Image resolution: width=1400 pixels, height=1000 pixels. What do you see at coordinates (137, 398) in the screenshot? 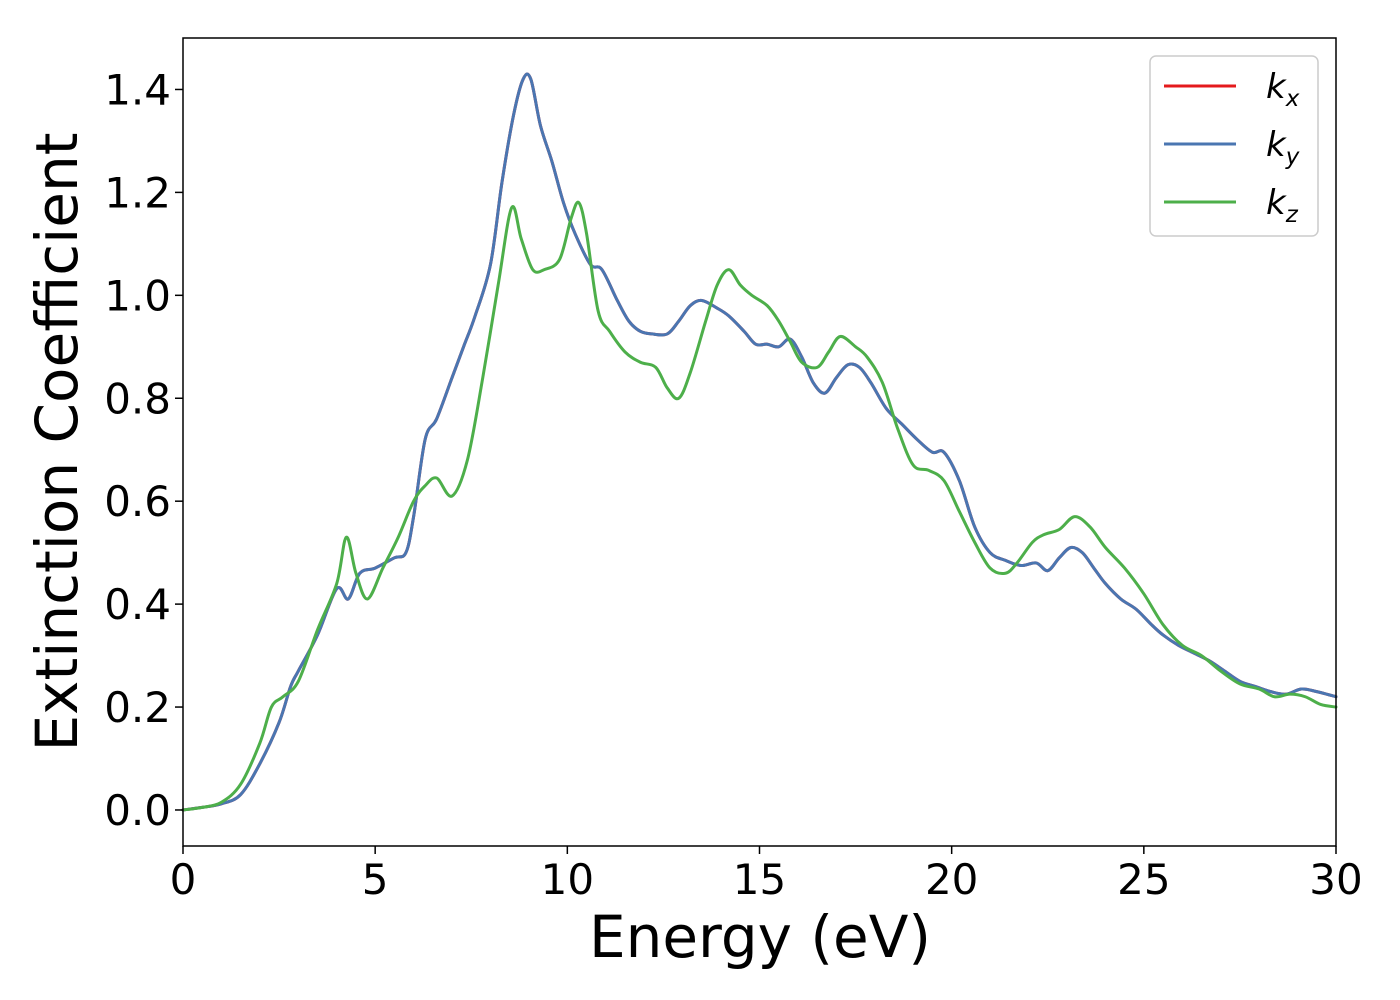
I see `y-tick-label: 0.8` at bounding box center [137, 398].